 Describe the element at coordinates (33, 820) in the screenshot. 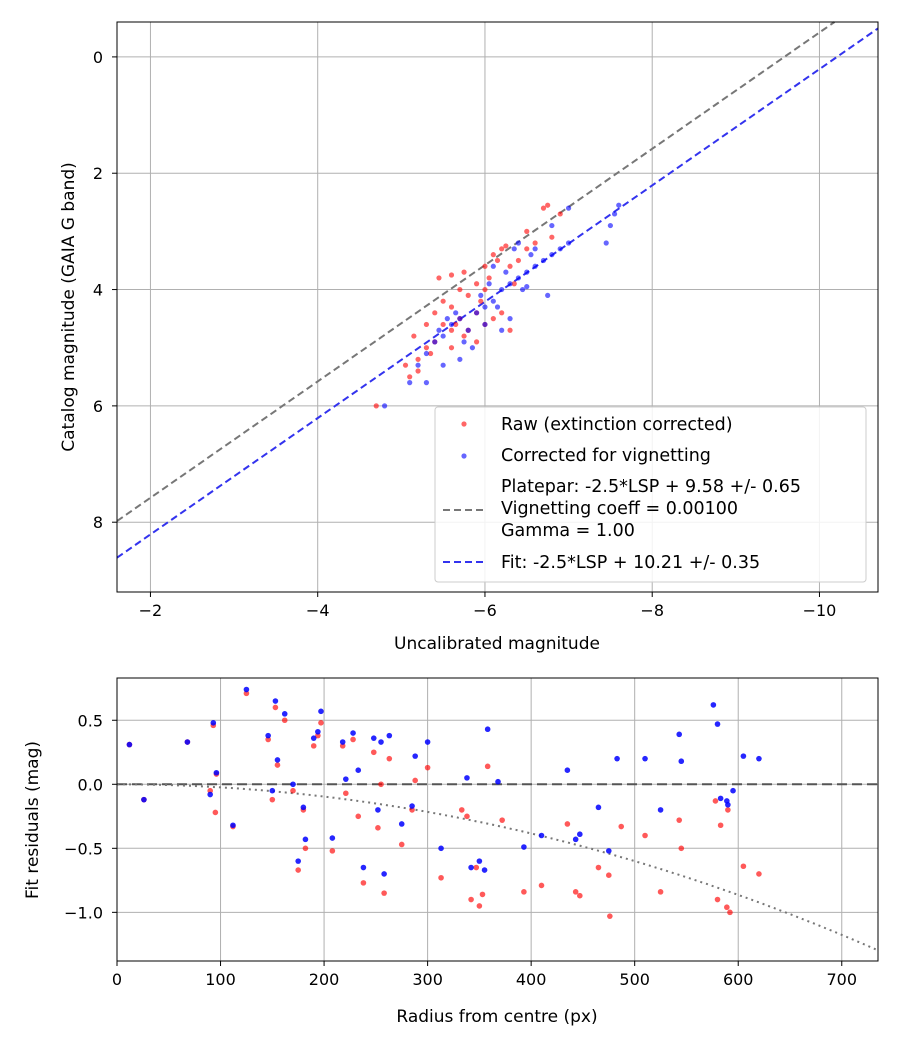

I see `bottom-y-axis-title: Fit residuals (mag)` at that location.